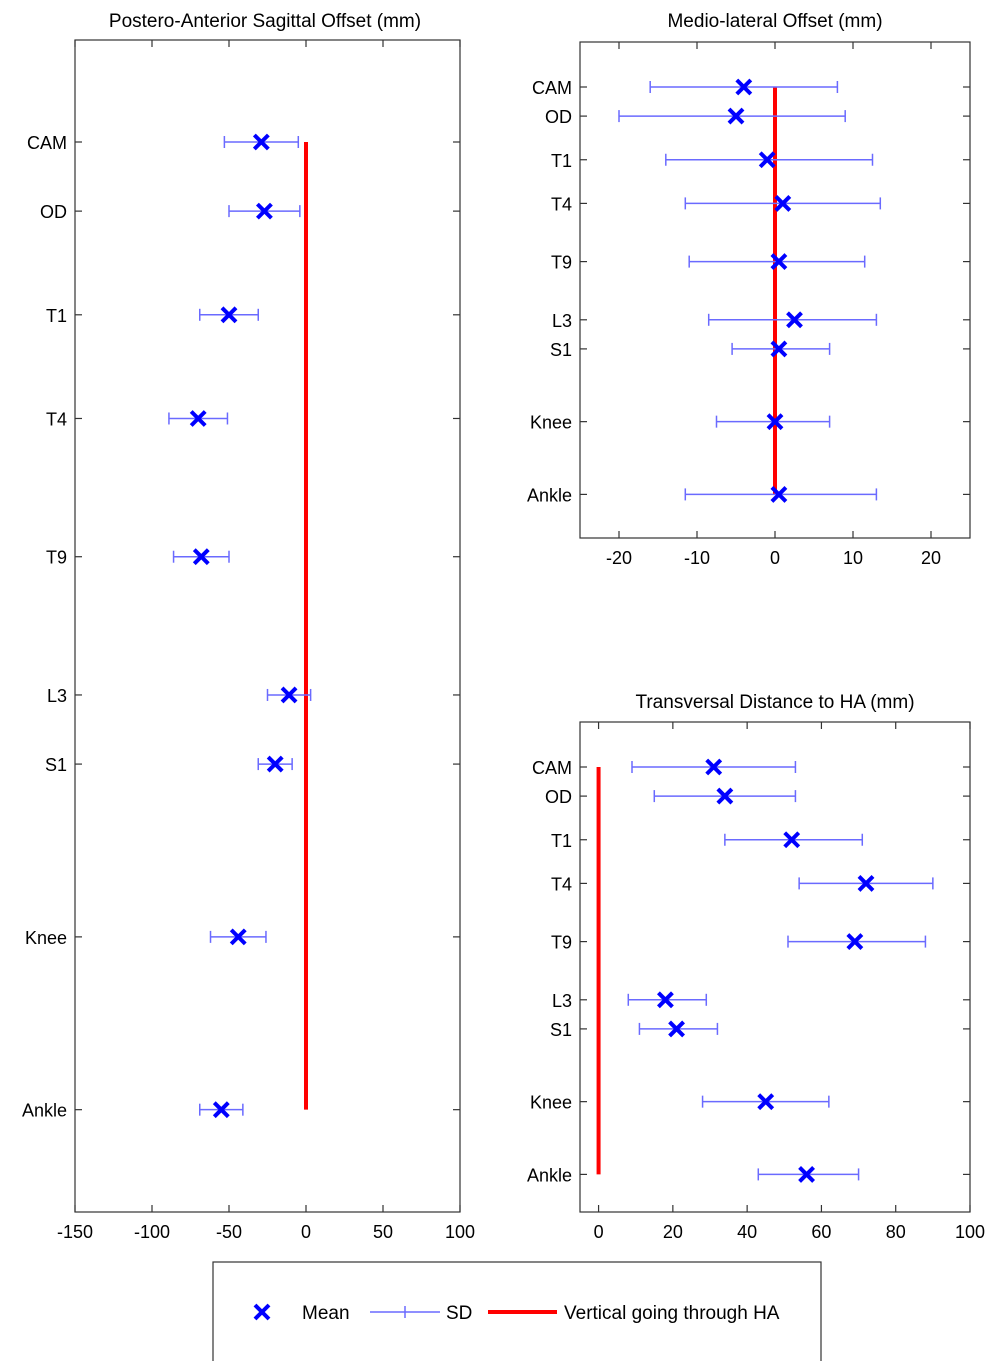 The width and height of the screenshot is (1003, 1361). Describe the element at coordinates (459, 1313) in the screenshot. I see `legend-label-sd: SD` at that location.